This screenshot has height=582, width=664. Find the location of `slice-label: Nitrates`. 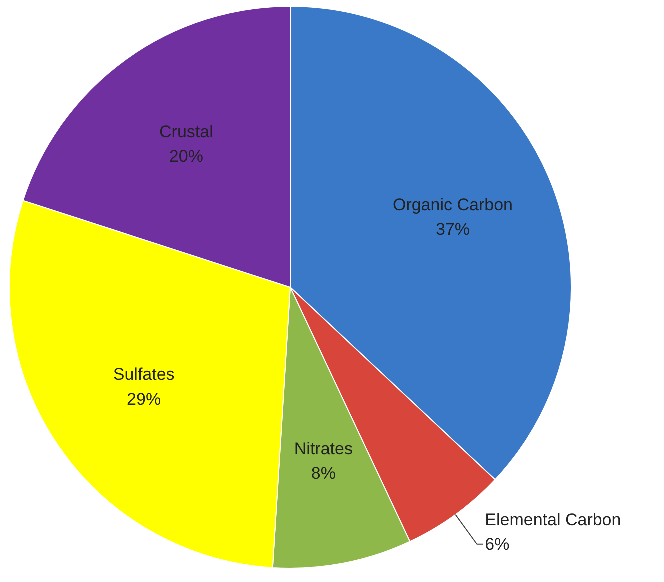

slice-label: Nitrates is located at coordinates (323, 449).